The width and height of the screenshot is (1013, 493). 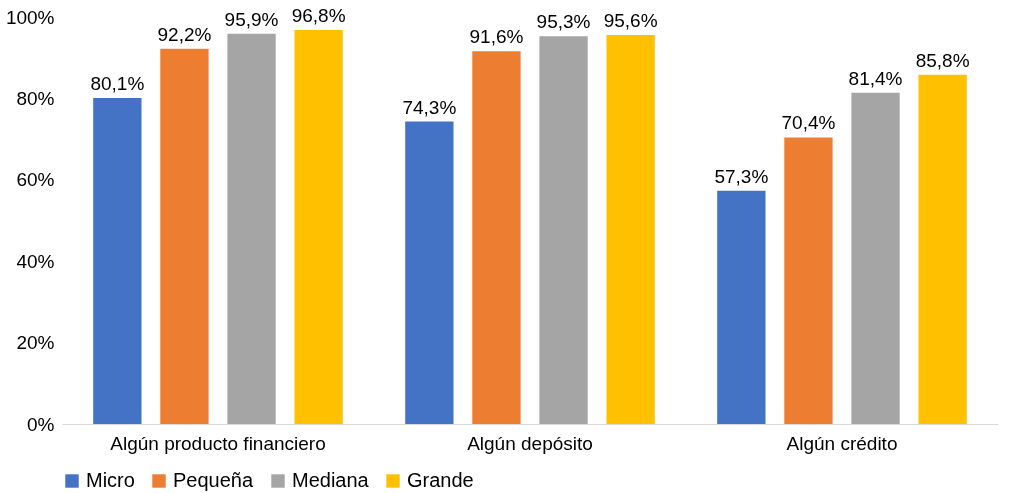 I want to click on legend-label: Micro, so click(x=110, y=480).